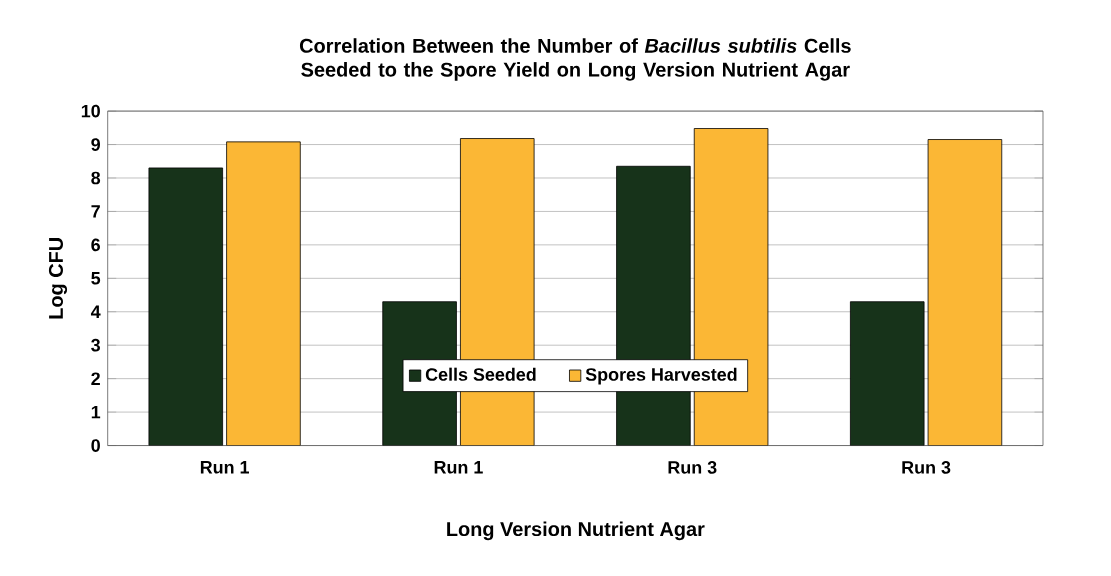  Describe the element at coordinates (96, 278) in the screenshot. I see `y-tick-label: 5` at that location.